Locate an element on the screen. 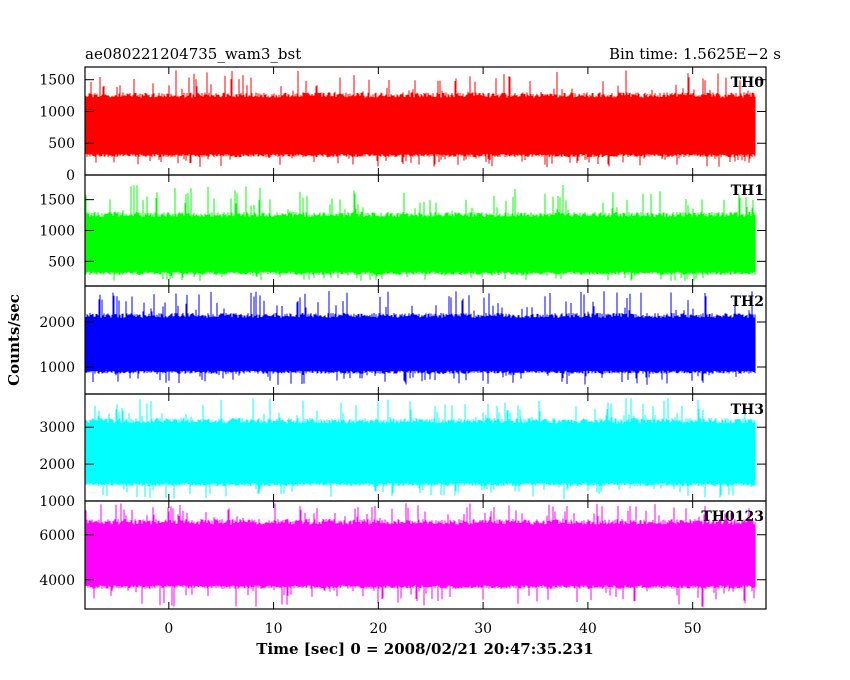 The width and height of the screenshot is (850, 680). y-tick-label-th0123: 4000 is located at coordinates (57, 581).